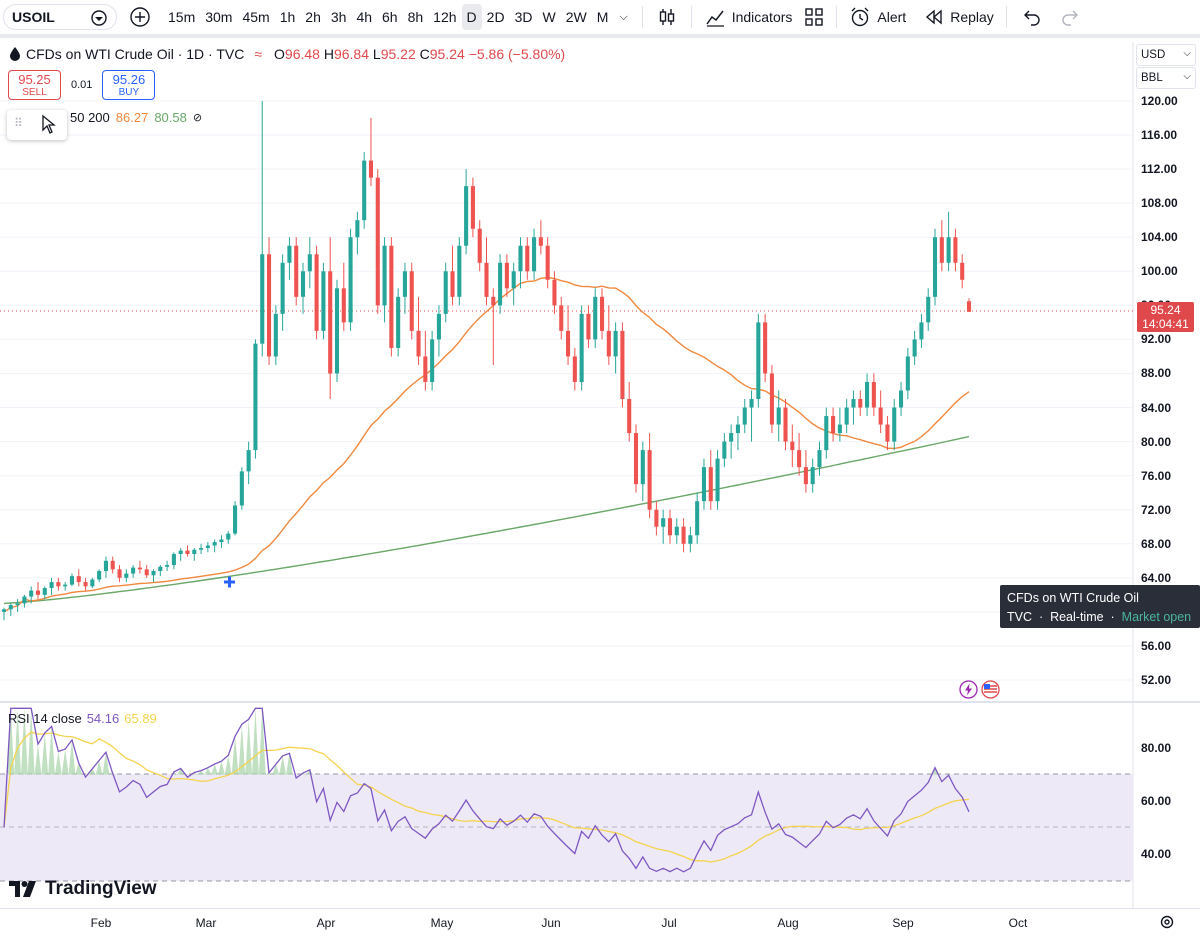 Image resolution: width=1200 pixels, height=939 pixels. What do you see at coordinates (523, 17) in the screenshot?
I see `interval-3d: 3D` at bounding box center [523, 17].